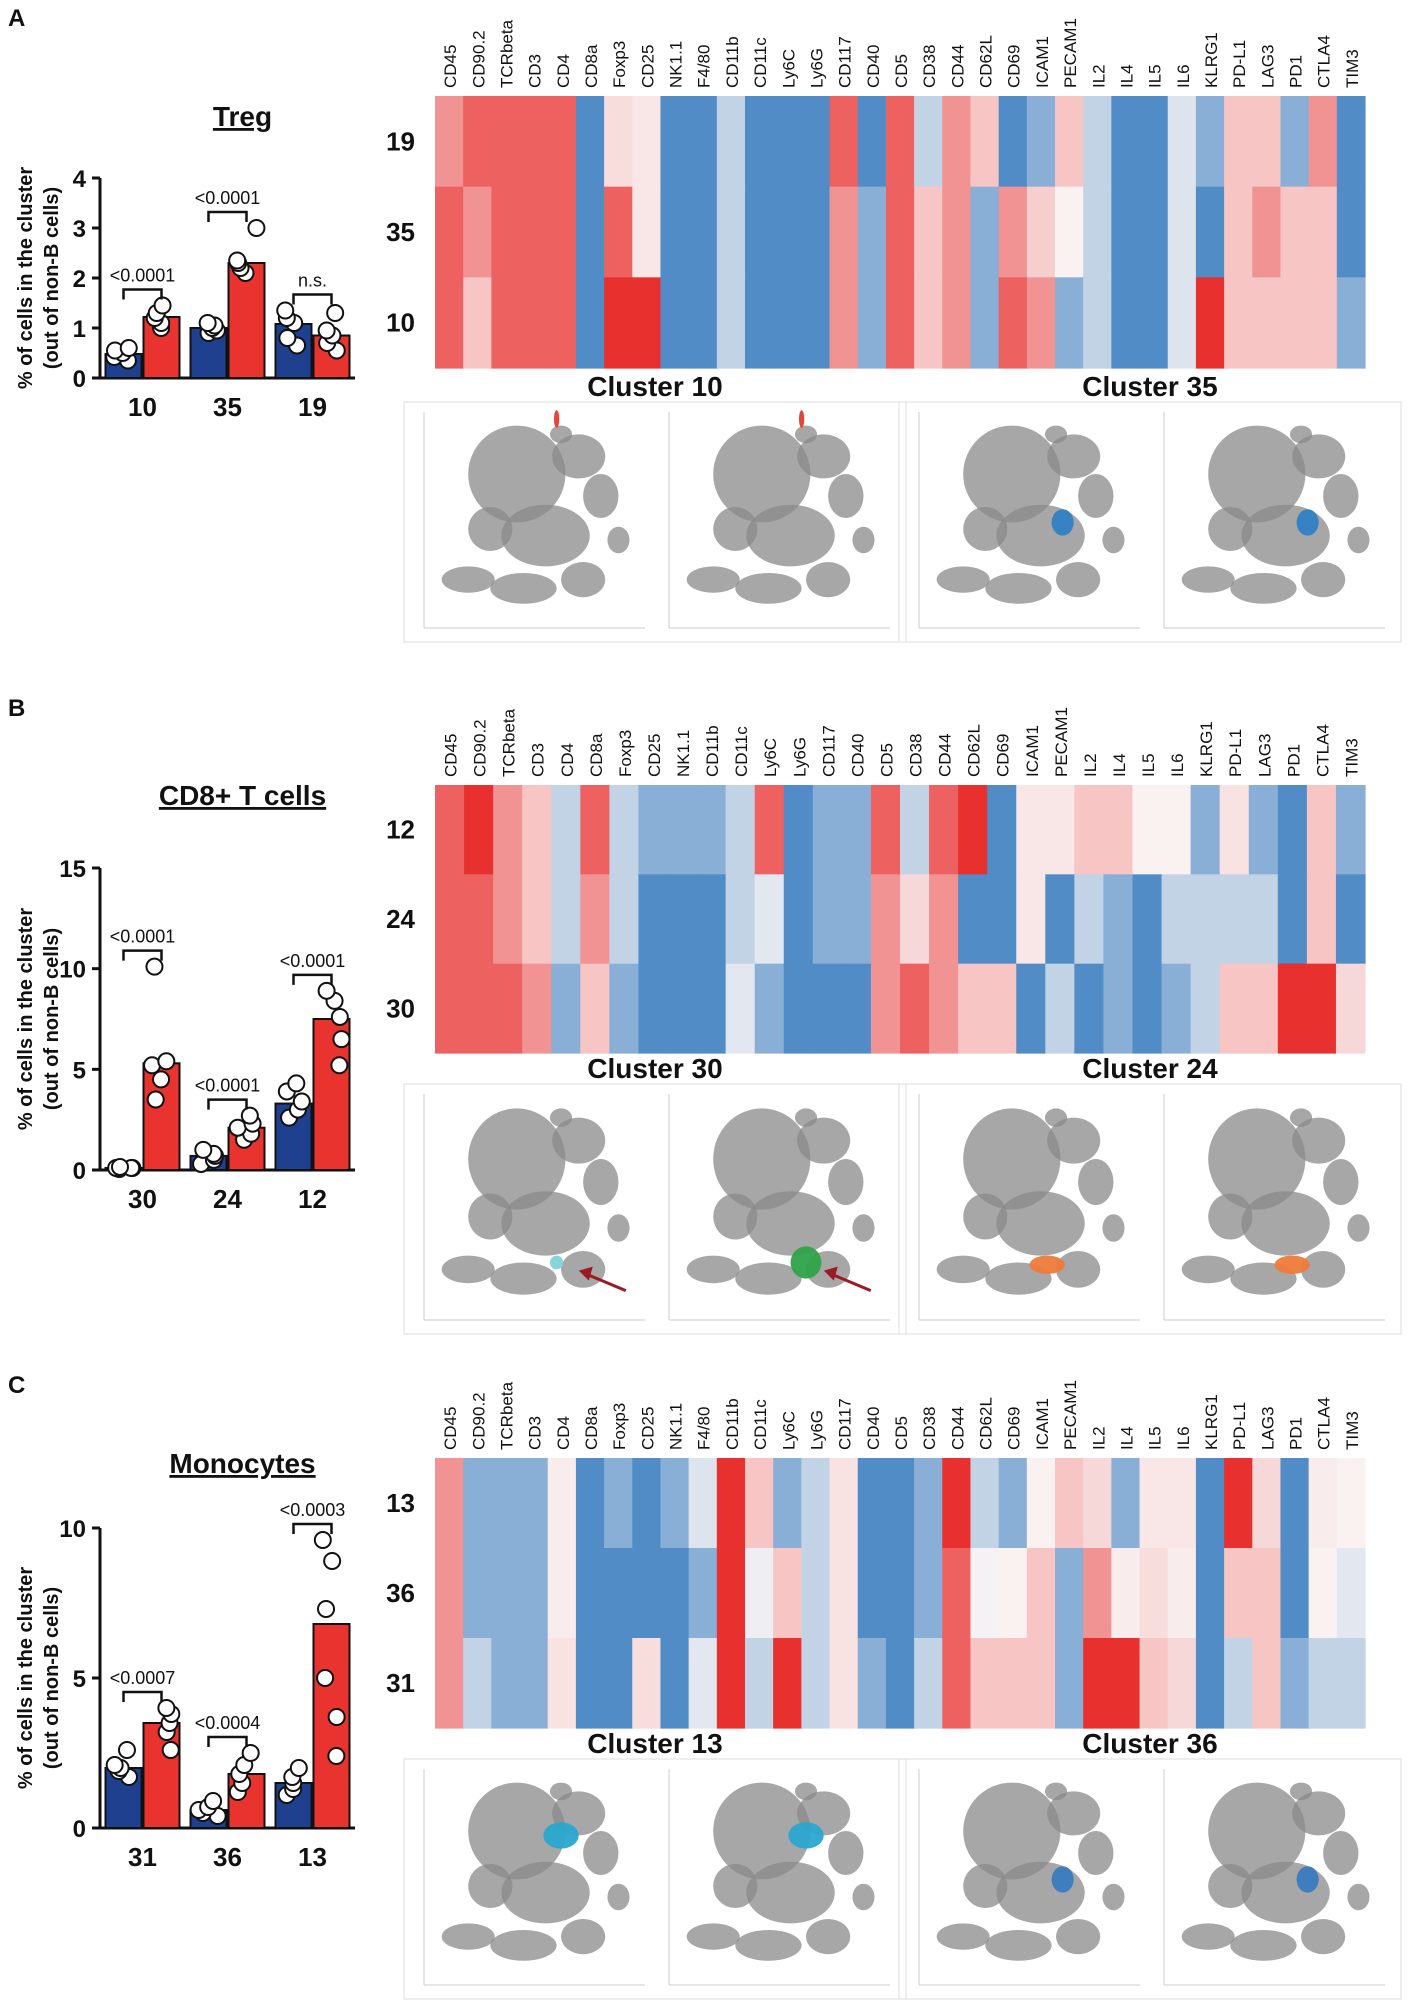 The image size is (1407, 2015). I want to click on p-value-label: <0.0003, so click(313, 1510).